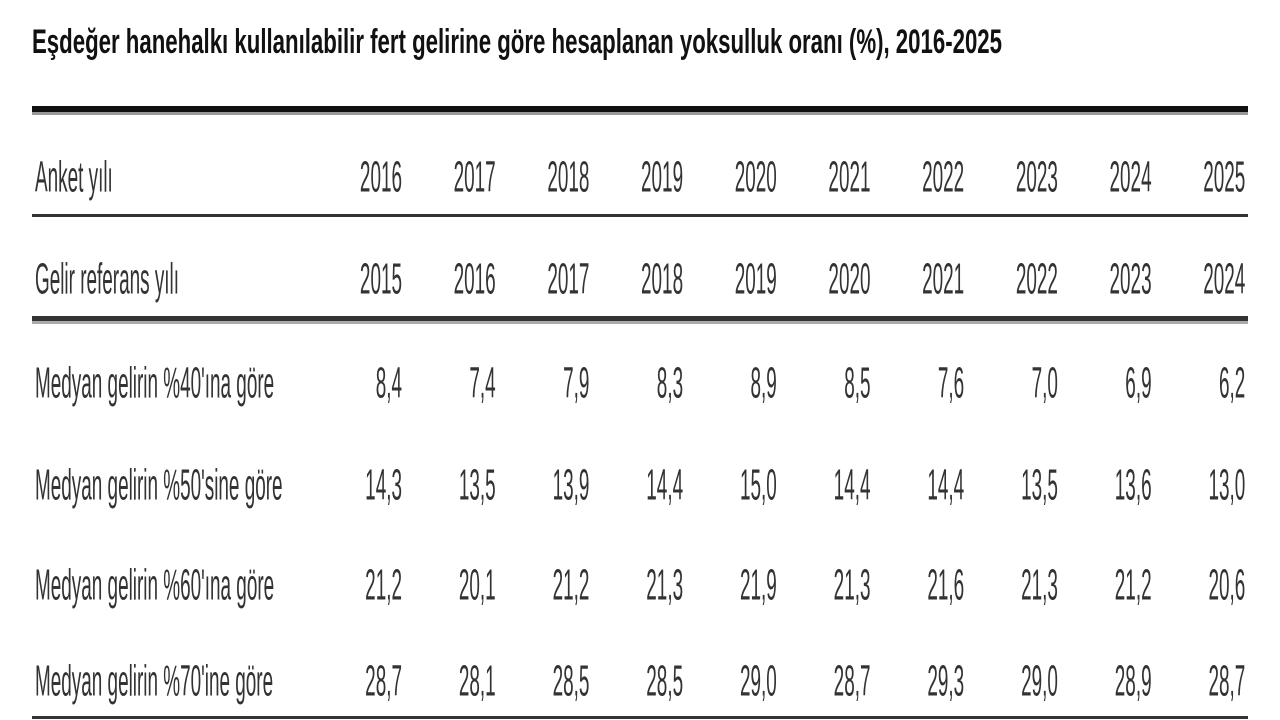  I want to click on bottom-rule, so click(640, 717).